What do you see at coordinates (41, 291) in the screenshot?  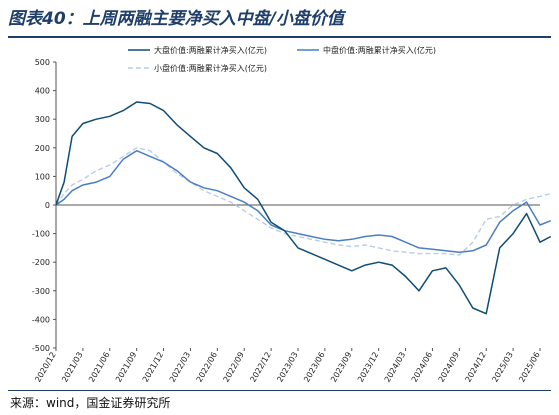 I see `y-tick-label: -300` at bounding box center [41, 291].